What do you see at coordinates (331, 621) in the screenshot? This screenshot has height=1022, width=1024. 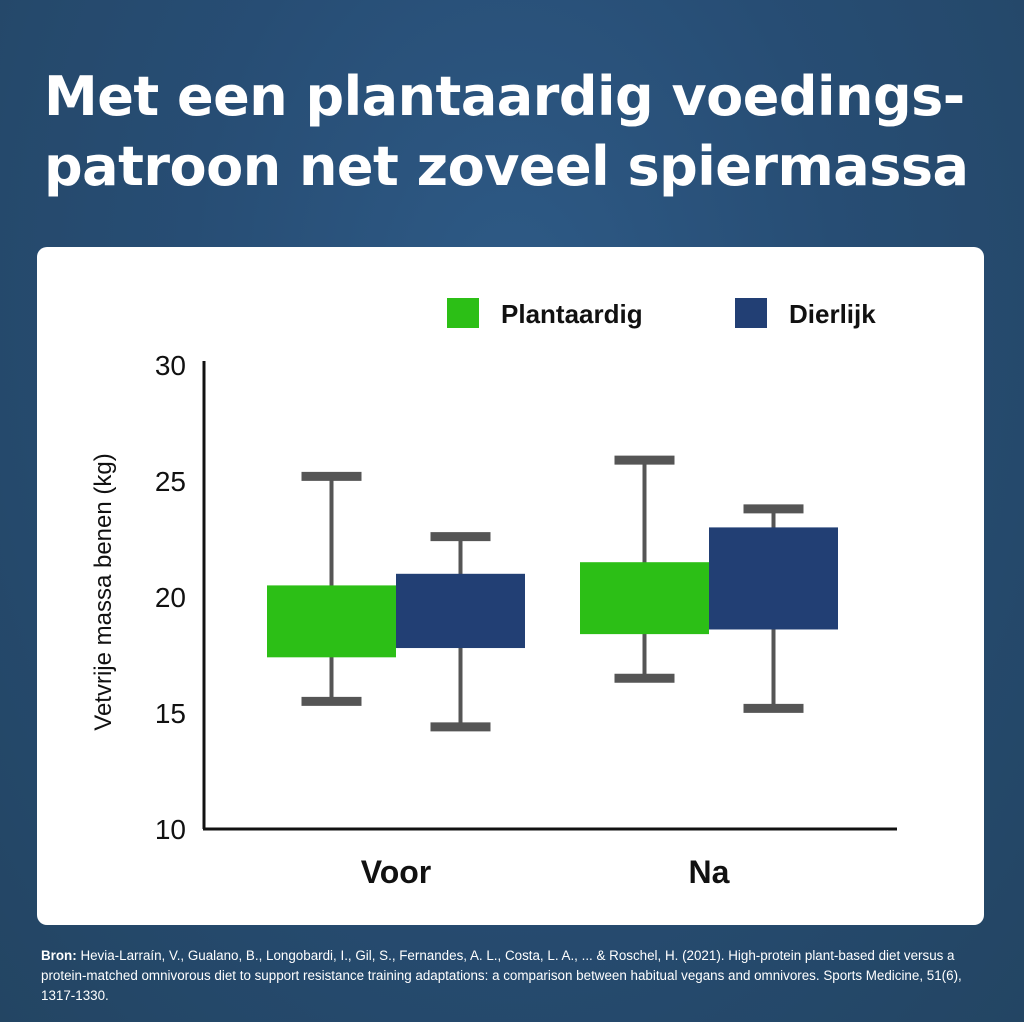 I see `box-rect-plantaardig-voor` at bounding box center [331, 621].